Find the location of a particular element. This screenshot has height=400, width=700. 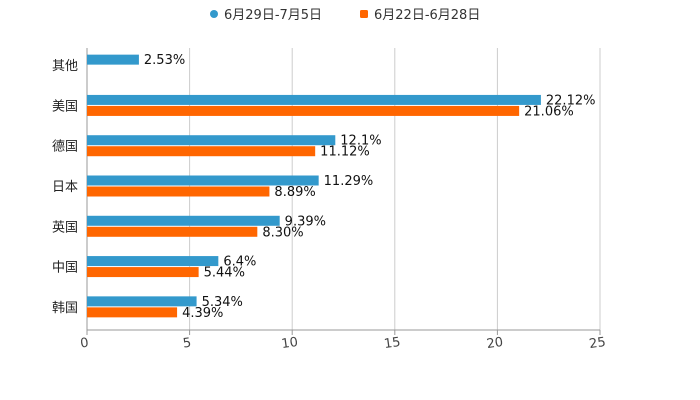

category-label: 美国 is located at coordinates (65, 106).